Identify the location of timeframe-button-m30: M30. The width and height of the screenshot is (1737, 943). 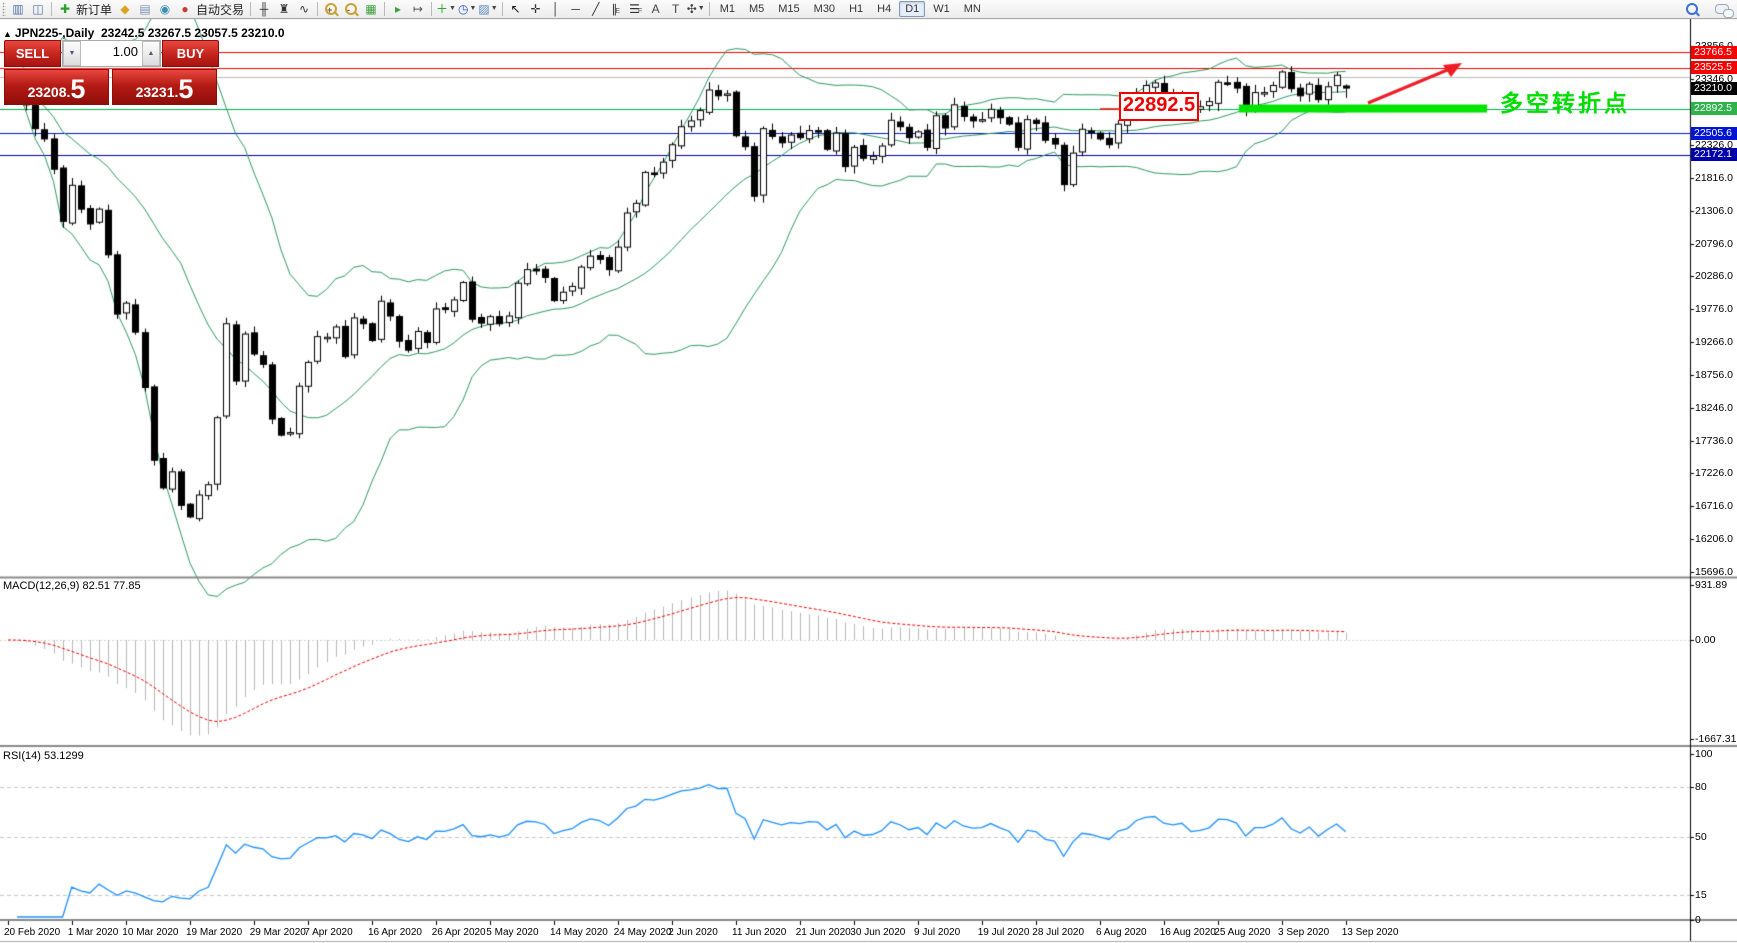
(824, 9).